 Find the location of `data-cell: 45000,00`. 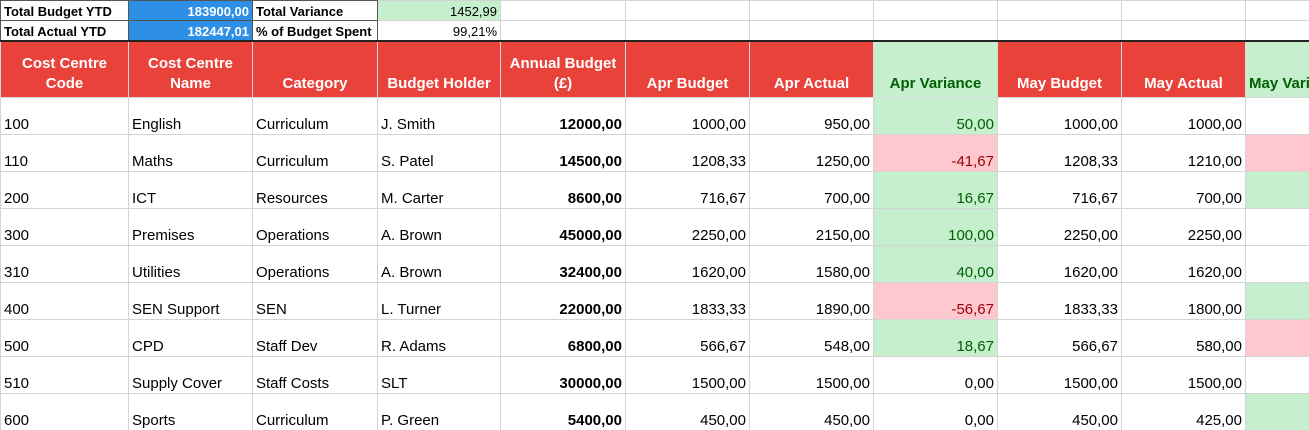

data-cell: 45000,00 is located at coordinates (563, 227).